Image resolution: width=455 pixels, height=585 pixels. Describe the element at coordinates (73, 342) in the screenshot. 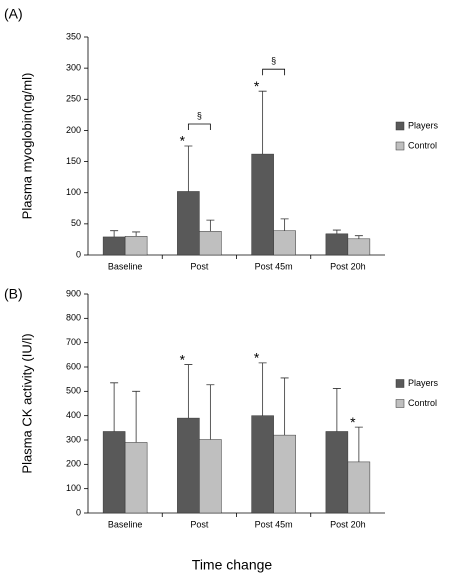

I see `y-tick-label: 700` at that location.